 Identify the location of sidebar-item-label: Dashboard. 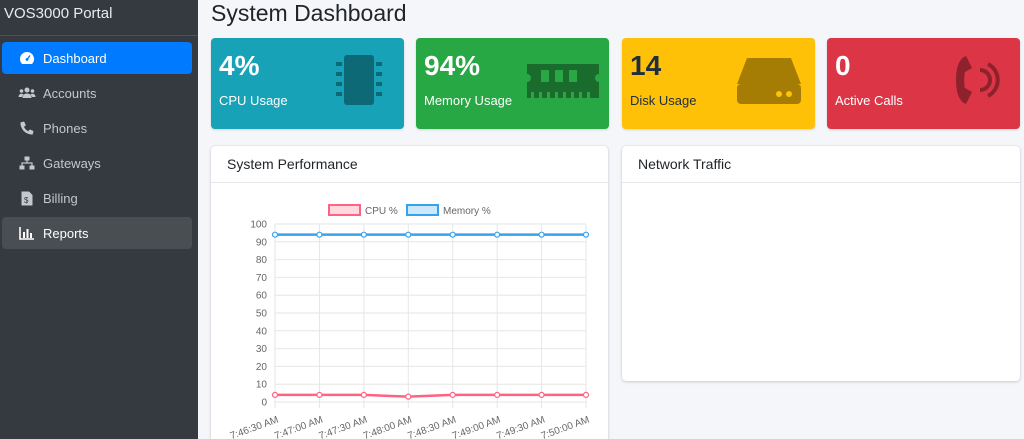
(75, 58).